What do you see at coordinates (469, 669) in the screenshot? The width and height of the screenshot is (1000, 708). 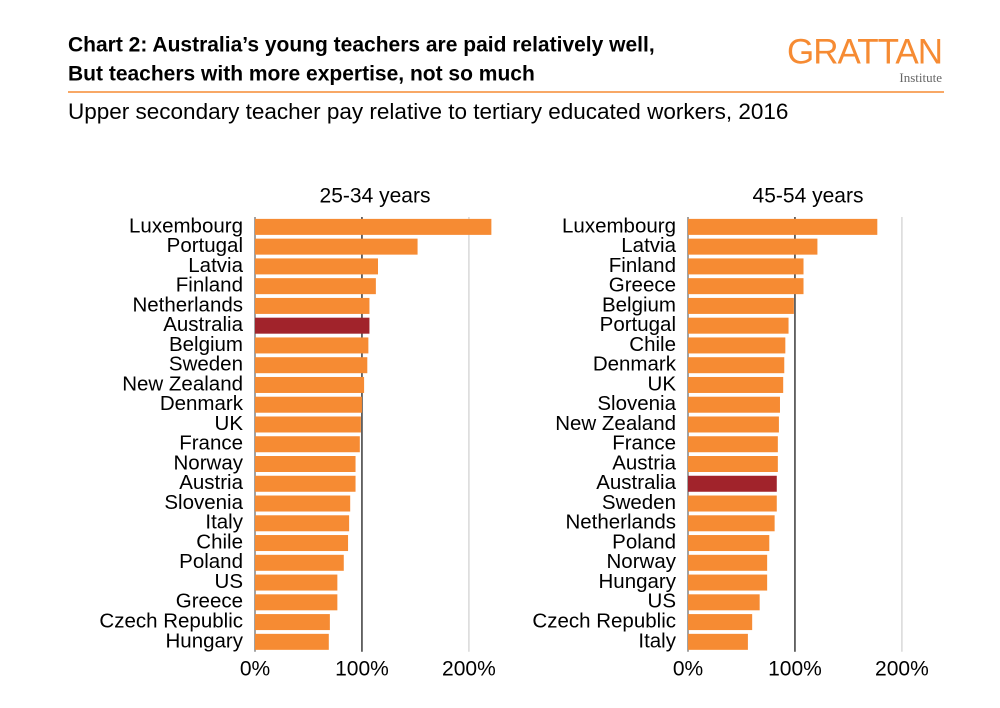 I see `x-tick-label: 200%` at bounding box center [469, 669].